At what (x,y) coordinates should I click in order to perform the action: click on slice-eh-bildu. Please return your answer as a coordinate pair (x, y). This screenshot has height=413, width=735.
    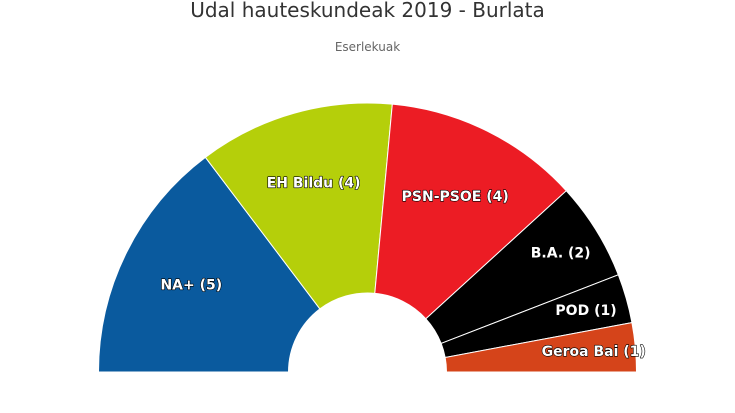
    Looking at the image, I should click on (298, 206).